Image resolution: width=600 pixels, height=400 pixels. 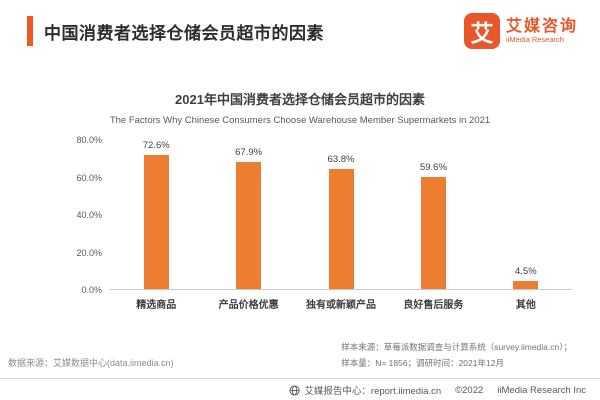 I want to click on y-axis-tick-label: 60.0%, so click(x=89, y=177).